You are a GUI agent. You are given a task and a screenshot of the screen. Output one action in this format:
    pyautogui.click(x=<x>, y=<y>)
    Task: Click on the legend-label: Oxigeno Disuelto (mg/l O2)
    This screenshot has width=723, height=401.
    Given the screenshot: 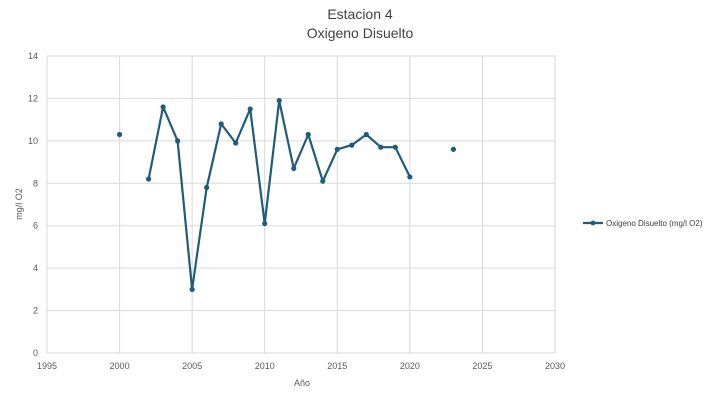 What is the action you would take?
    pyautogui.click(x=654, y=223)
    